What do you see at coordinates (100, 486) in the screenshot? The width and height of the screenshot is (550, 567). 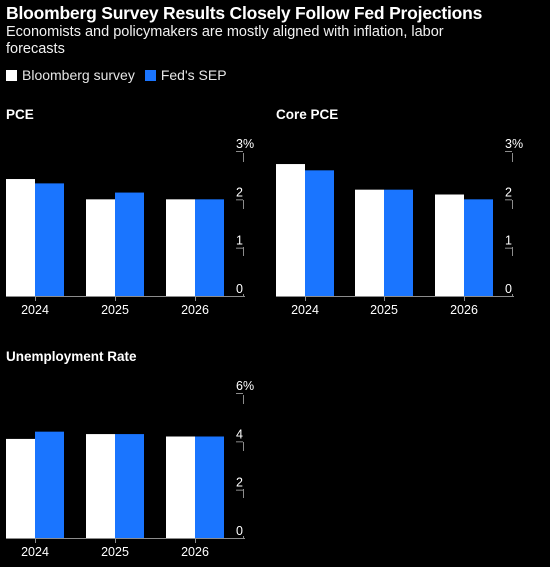 I see `bar-unemployment-bloomberg-2025` at bounding box center [100, 486].